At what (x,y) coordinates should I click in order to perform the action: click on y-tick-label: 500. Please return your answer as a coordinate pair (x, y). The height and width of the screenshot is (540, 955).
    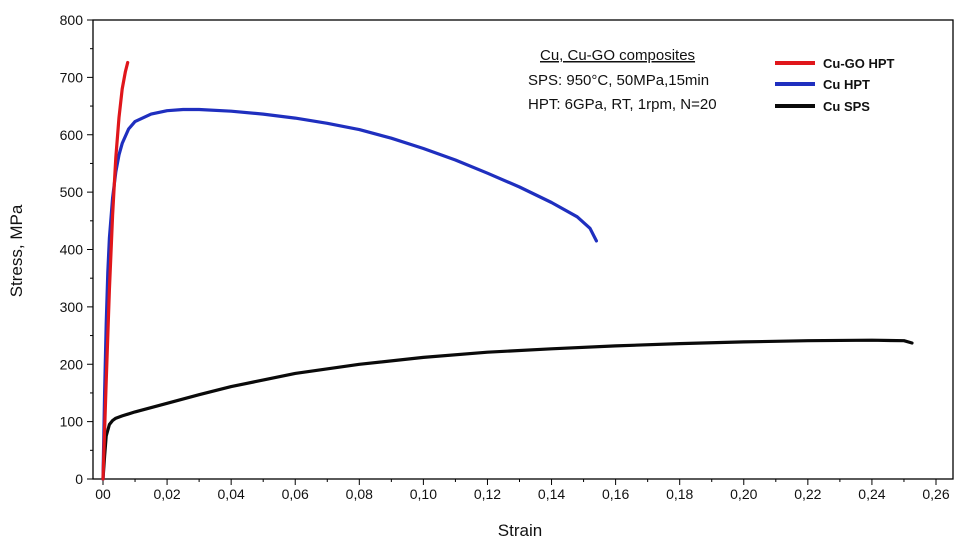
    Looking at the image, I should click on (72, 192).